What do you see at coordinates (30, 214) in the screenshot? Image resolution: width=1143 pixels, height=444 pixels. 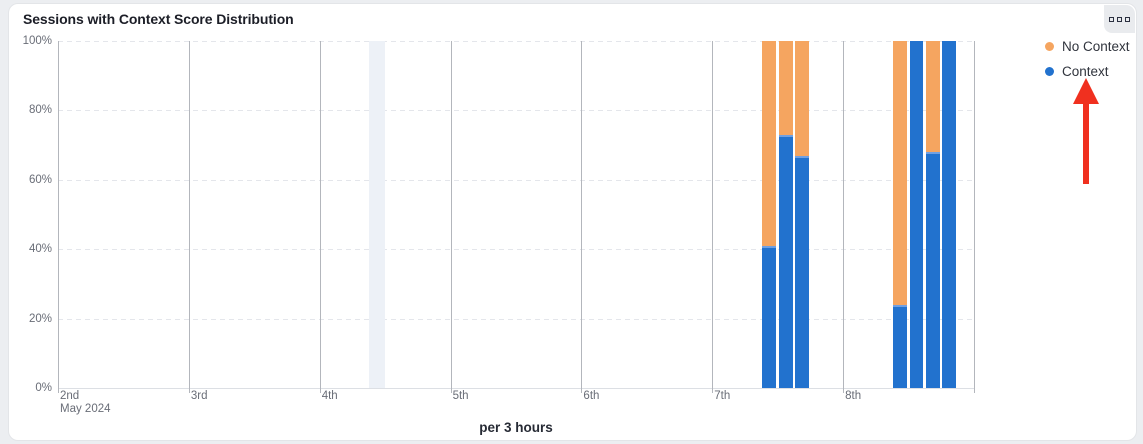 I see `y-axis-labels: 0% 20% 40% 60% 80% 100%` at bounding box center [30, 214].